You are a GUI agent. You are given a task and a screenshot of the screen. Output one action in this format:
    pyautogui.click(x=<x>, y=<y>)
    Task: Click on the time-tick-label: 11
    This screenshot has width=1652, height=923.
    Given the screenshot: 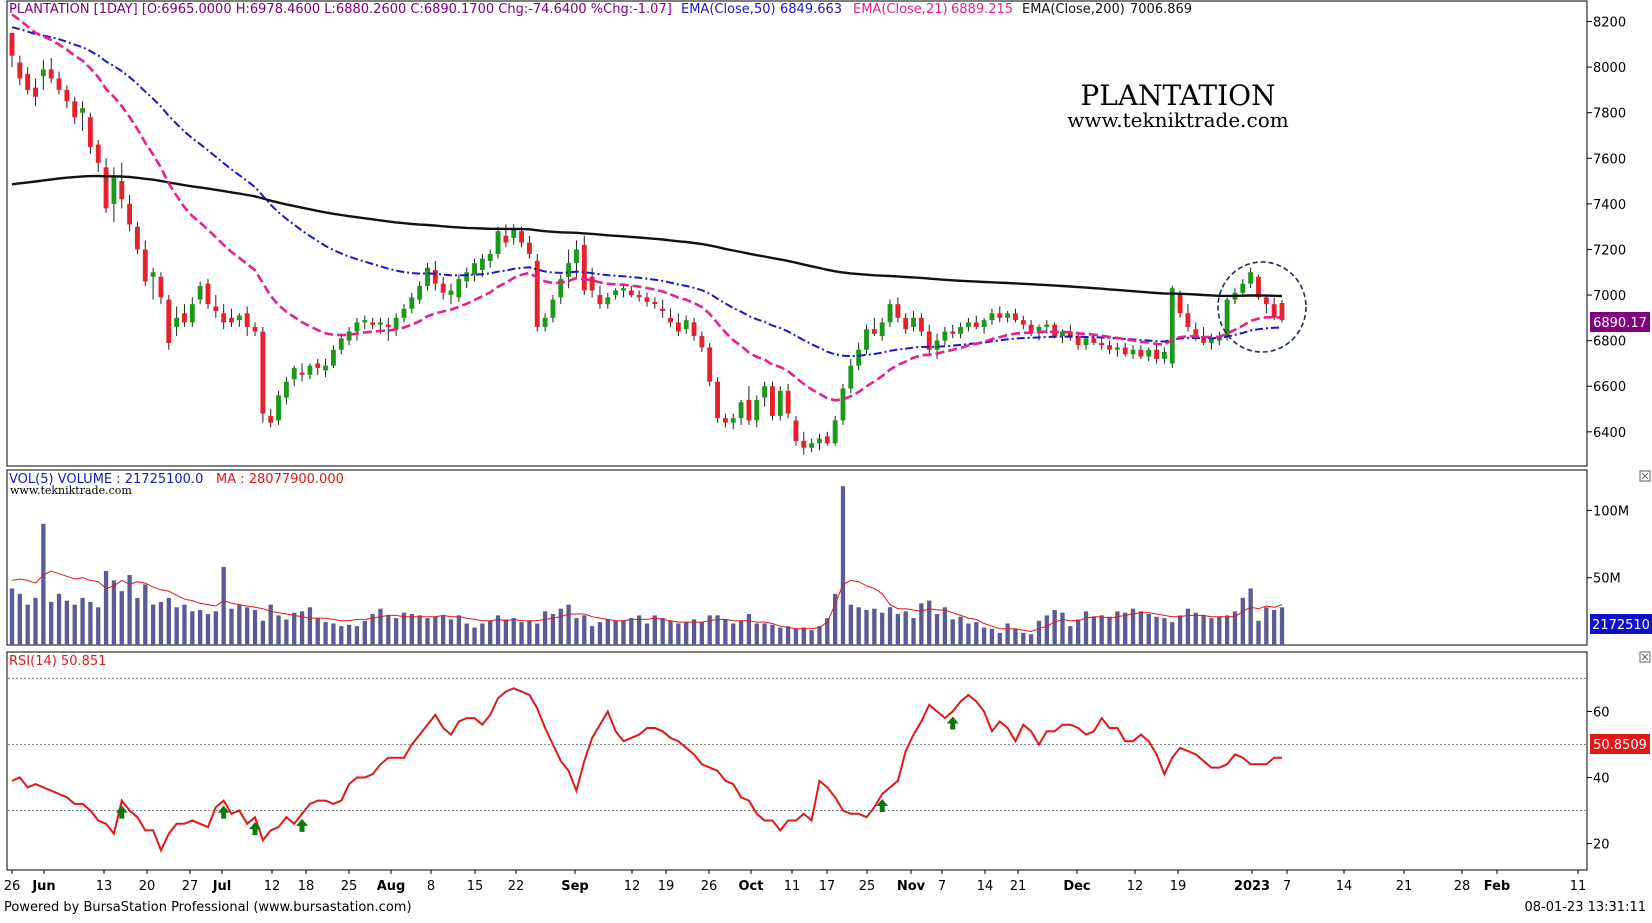 What is the action you would take?
    pyautogui.click(x=1578, y=886)
    